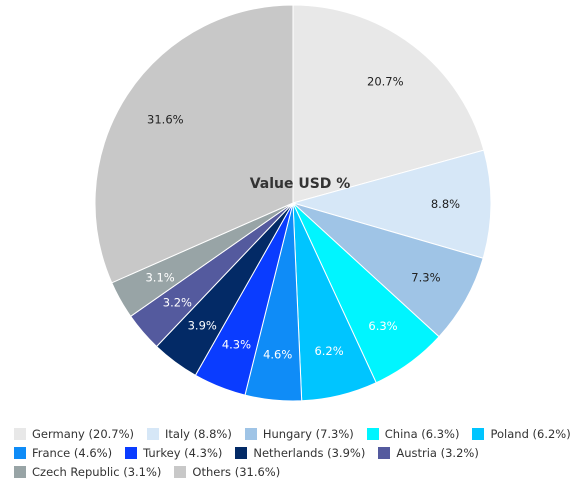 This screenshot has height=481, width=585. I want to click on legend-label: Poland (6.2%), so click(530, 433).